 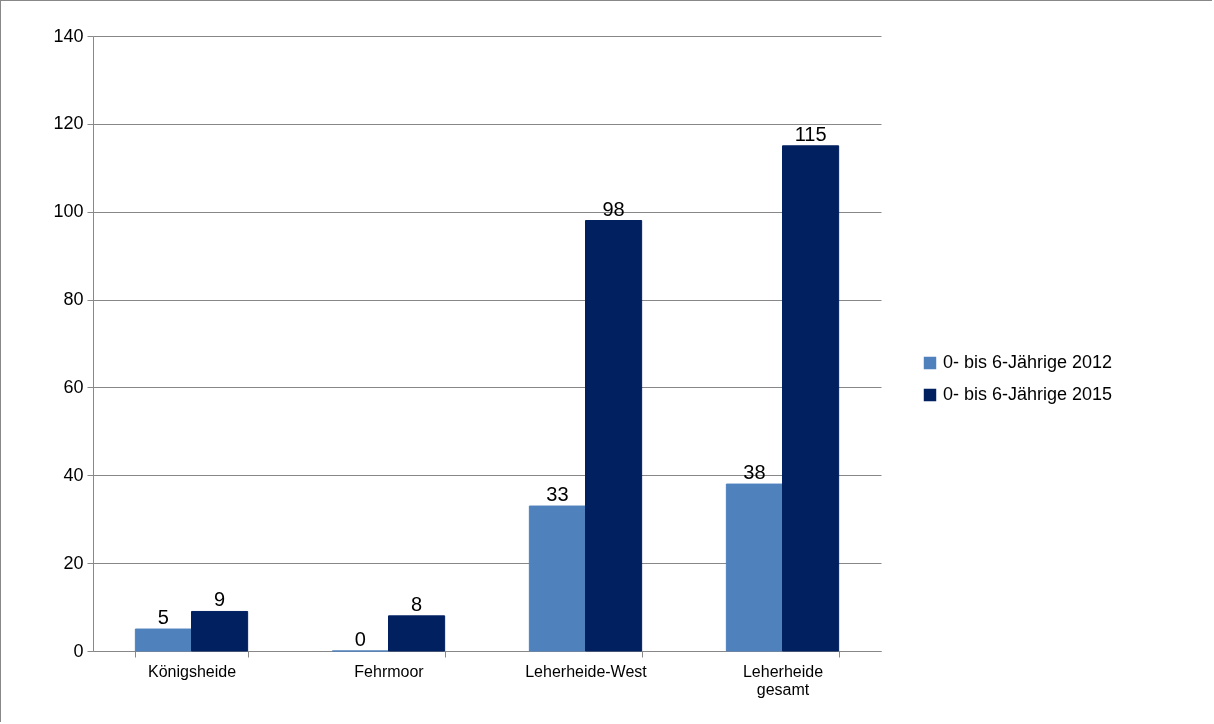 What do you see at coordinates (1028, 394) in the screenshot?
I see `legend-label: 0- bis 6-Jährige 2015` at bounding box center [1028, 394].